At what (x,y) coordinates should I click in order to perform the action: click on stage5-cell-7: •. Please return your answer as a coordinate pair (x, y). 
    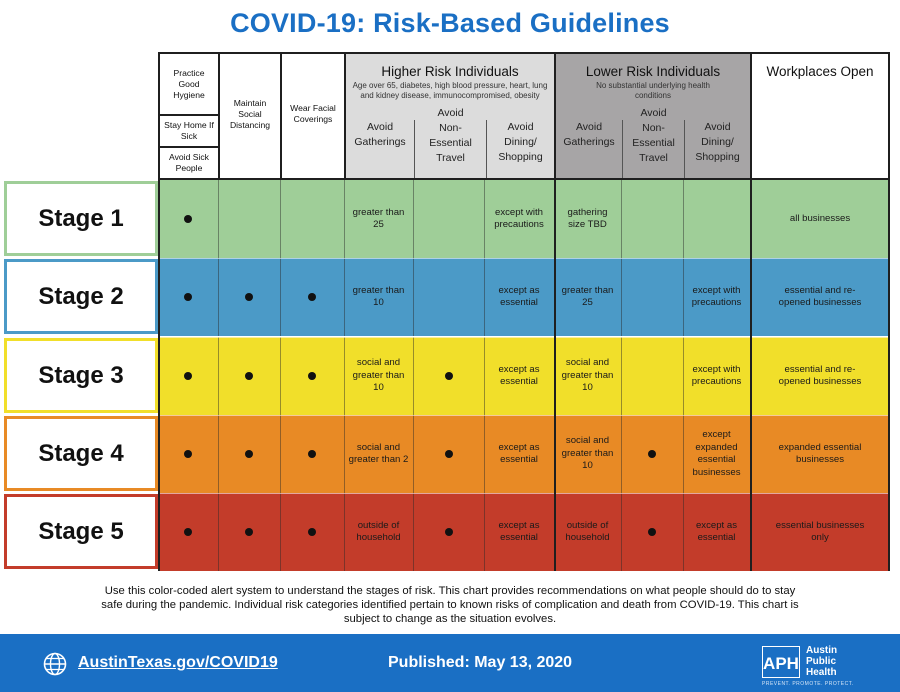
    Looking at the image, I should click on (652, 532).